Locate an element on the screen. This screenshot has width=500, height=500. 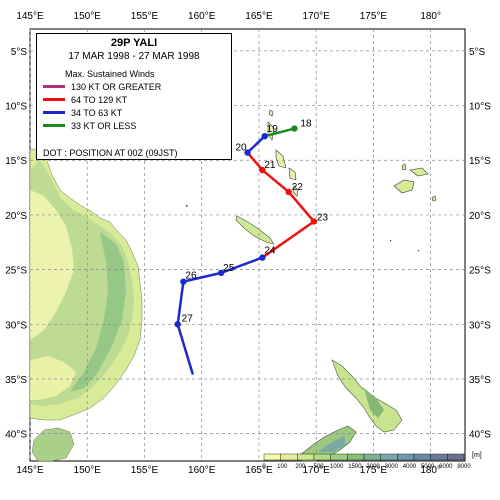
legend-item-64kt: 64 TO 129 KT is located at coordinates (85, 99).